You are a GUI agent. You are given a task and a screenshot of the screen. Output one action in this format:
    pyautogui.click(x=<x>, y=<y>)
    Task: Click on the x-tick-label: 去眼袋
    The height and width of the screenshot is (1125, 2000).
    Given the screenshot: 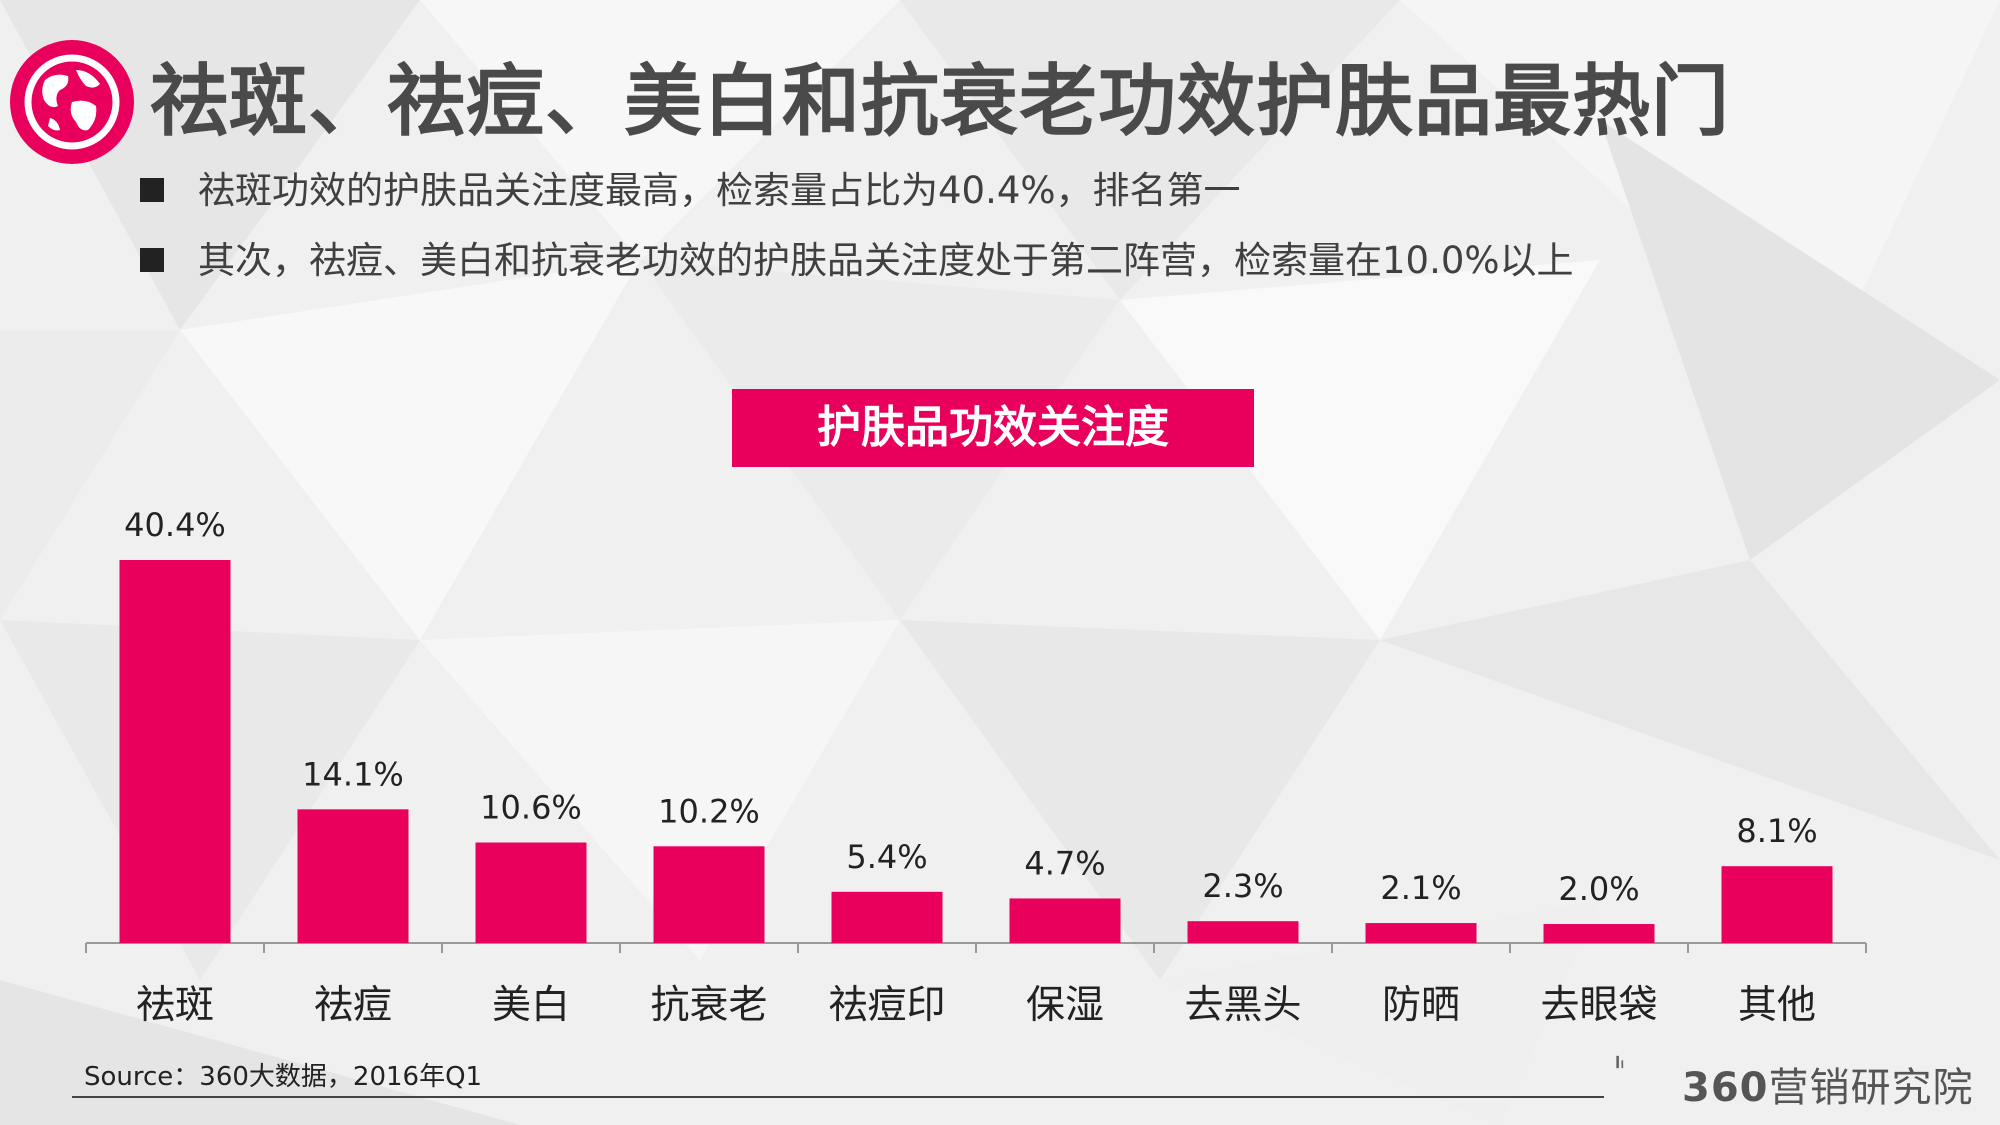 What is the action you would take?
    pyautogui.click(x=1598, y=1005)
    